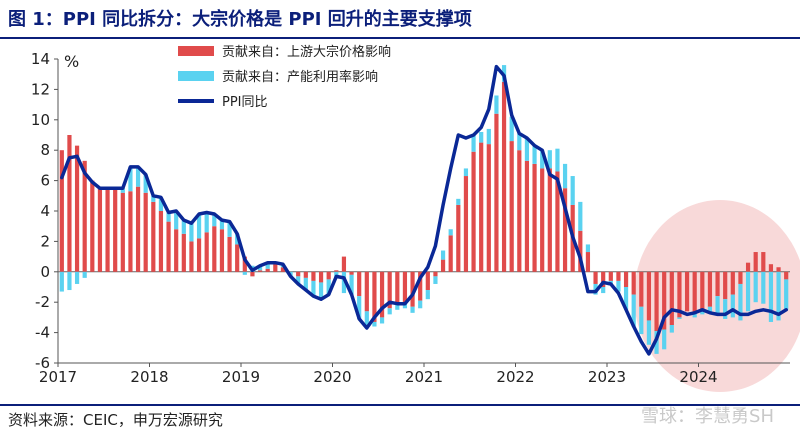 The height and width of the screenshot is (436, 800). Describe the element at coordinates (400, 38) in the screenshot. I see `title-rule` at that location.